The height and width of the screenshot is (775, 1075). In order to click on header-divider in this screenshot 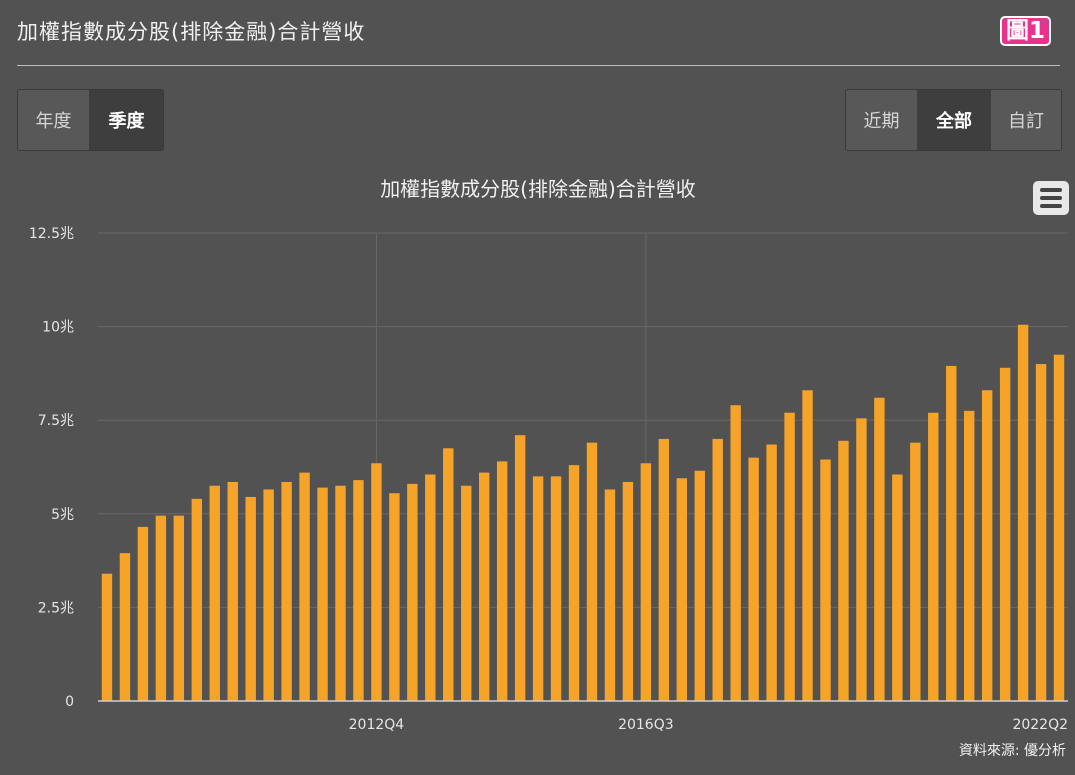, I will do `click(538, 65)`.